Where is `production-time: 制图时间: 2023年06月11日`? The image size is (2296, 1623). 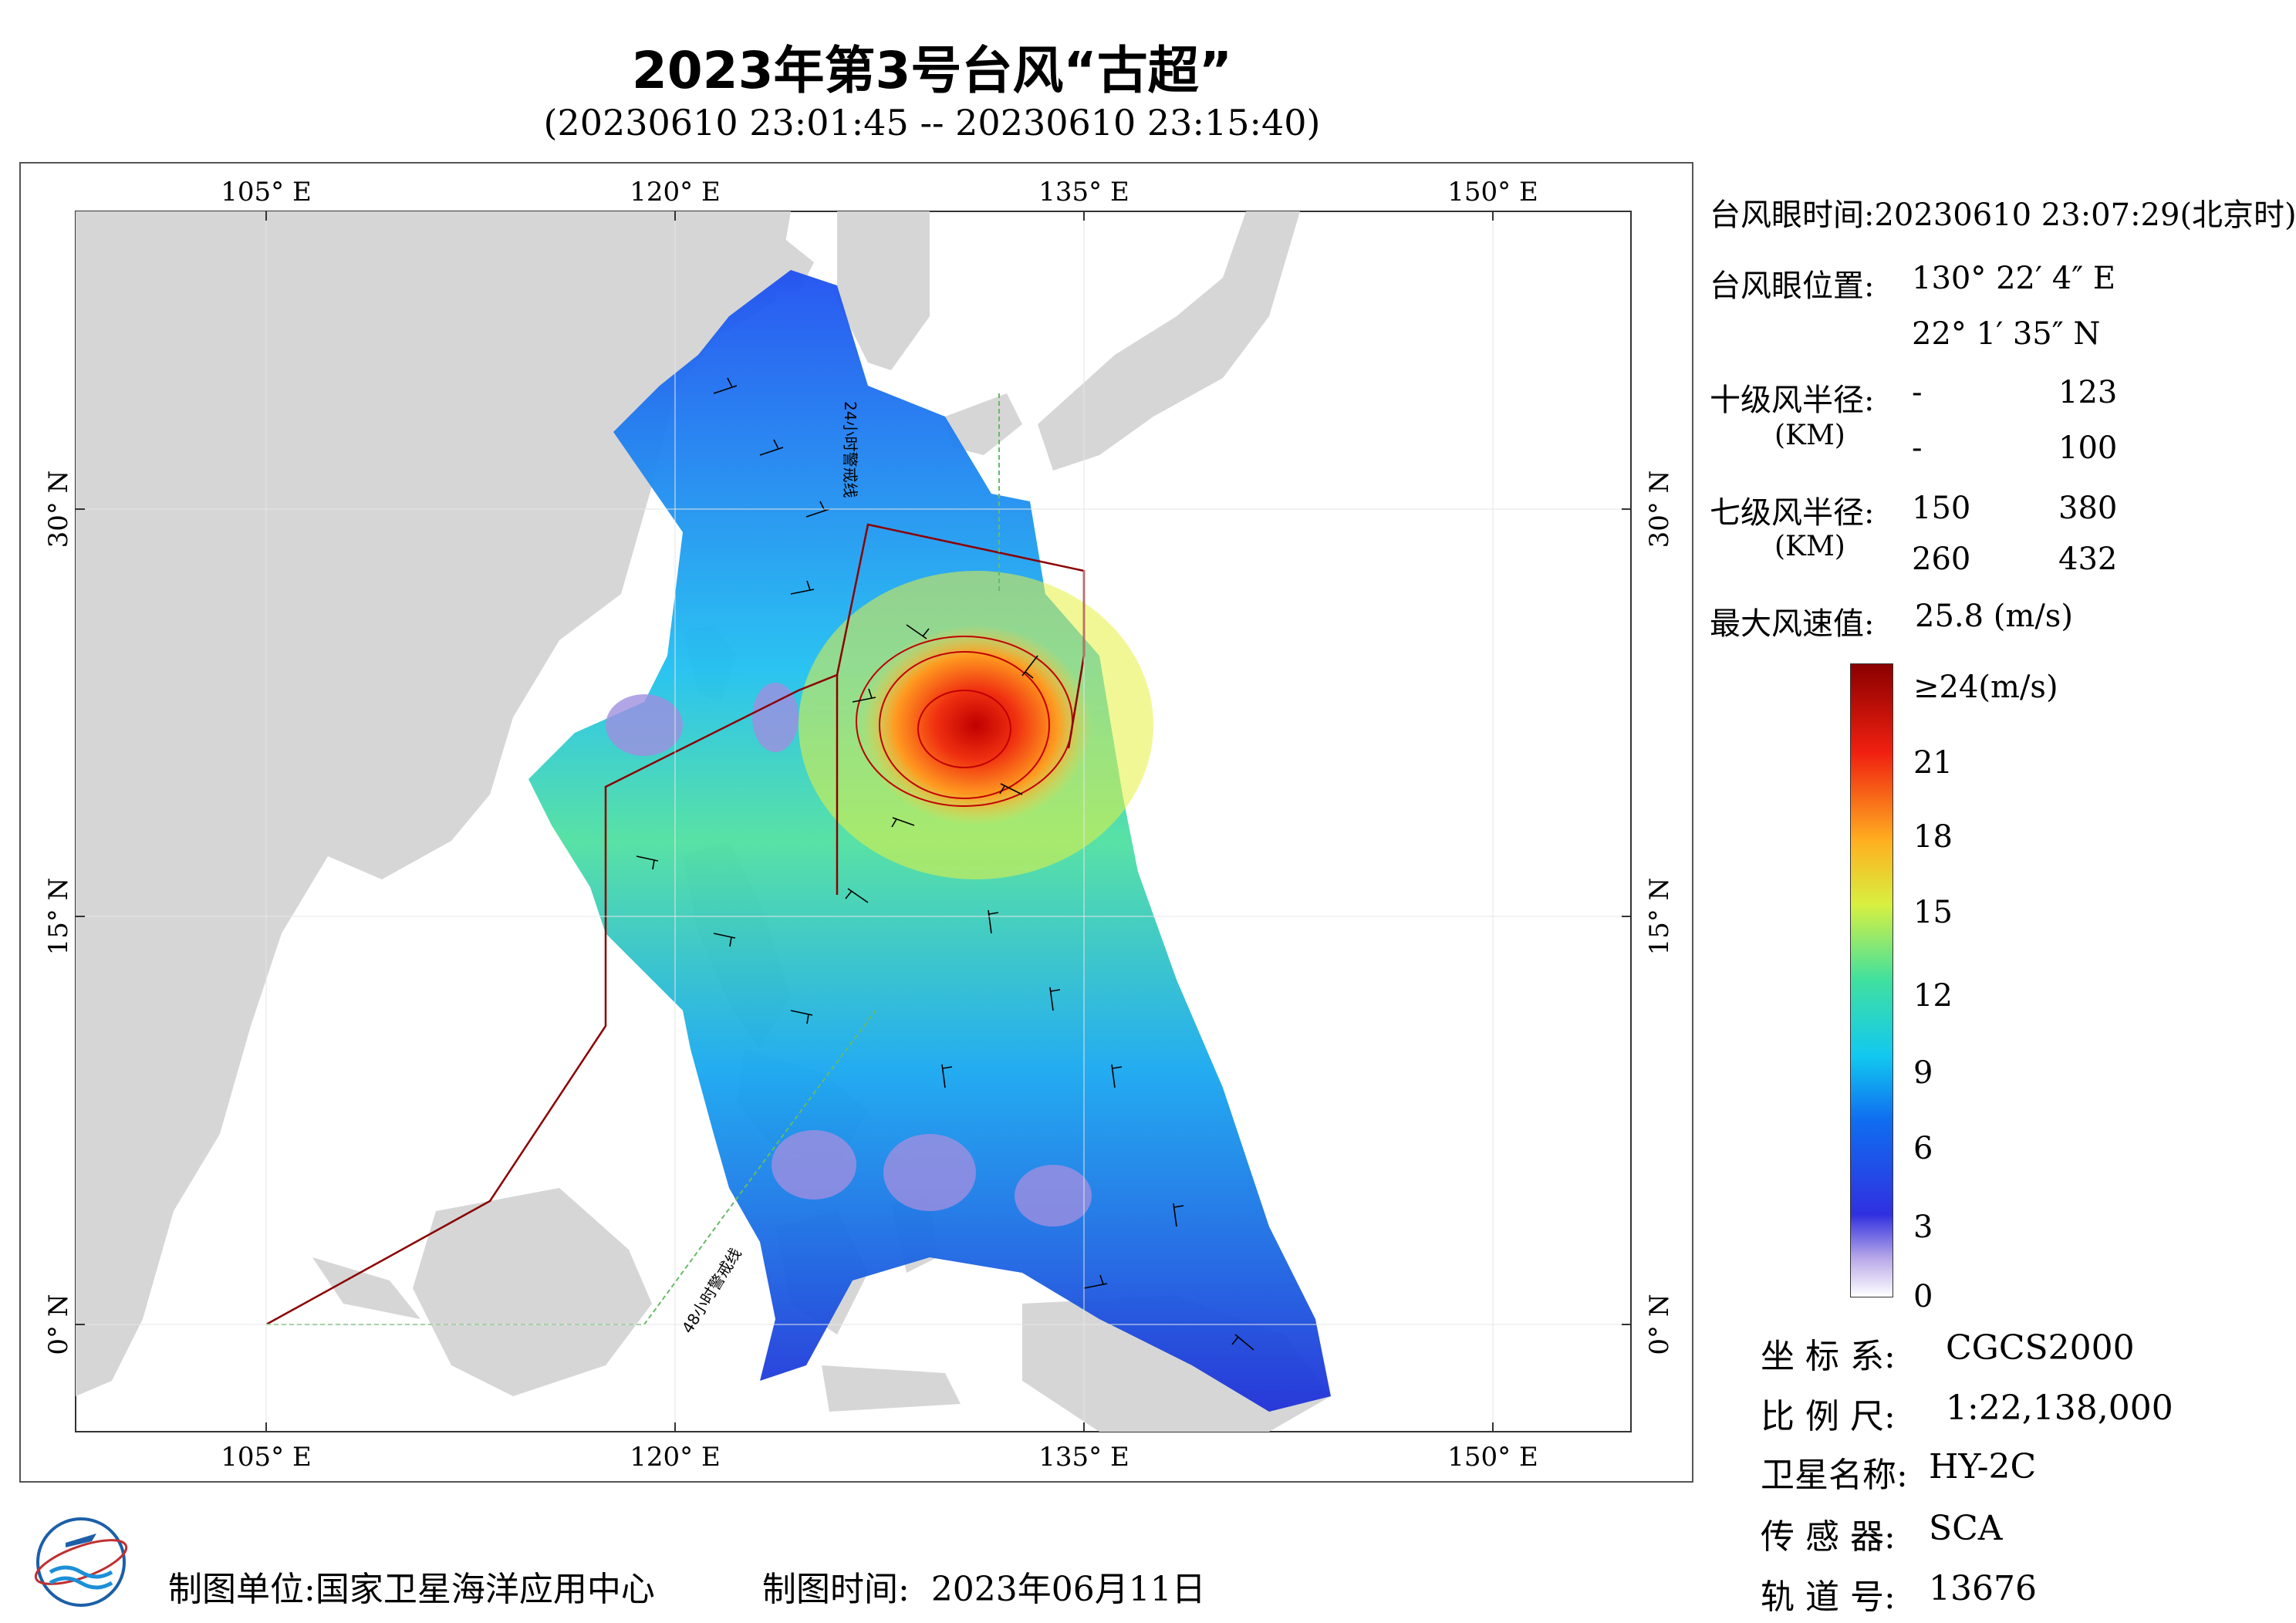 production-time: 制图时间: 2023年06月11日 is located at coordinates (984, 1586).